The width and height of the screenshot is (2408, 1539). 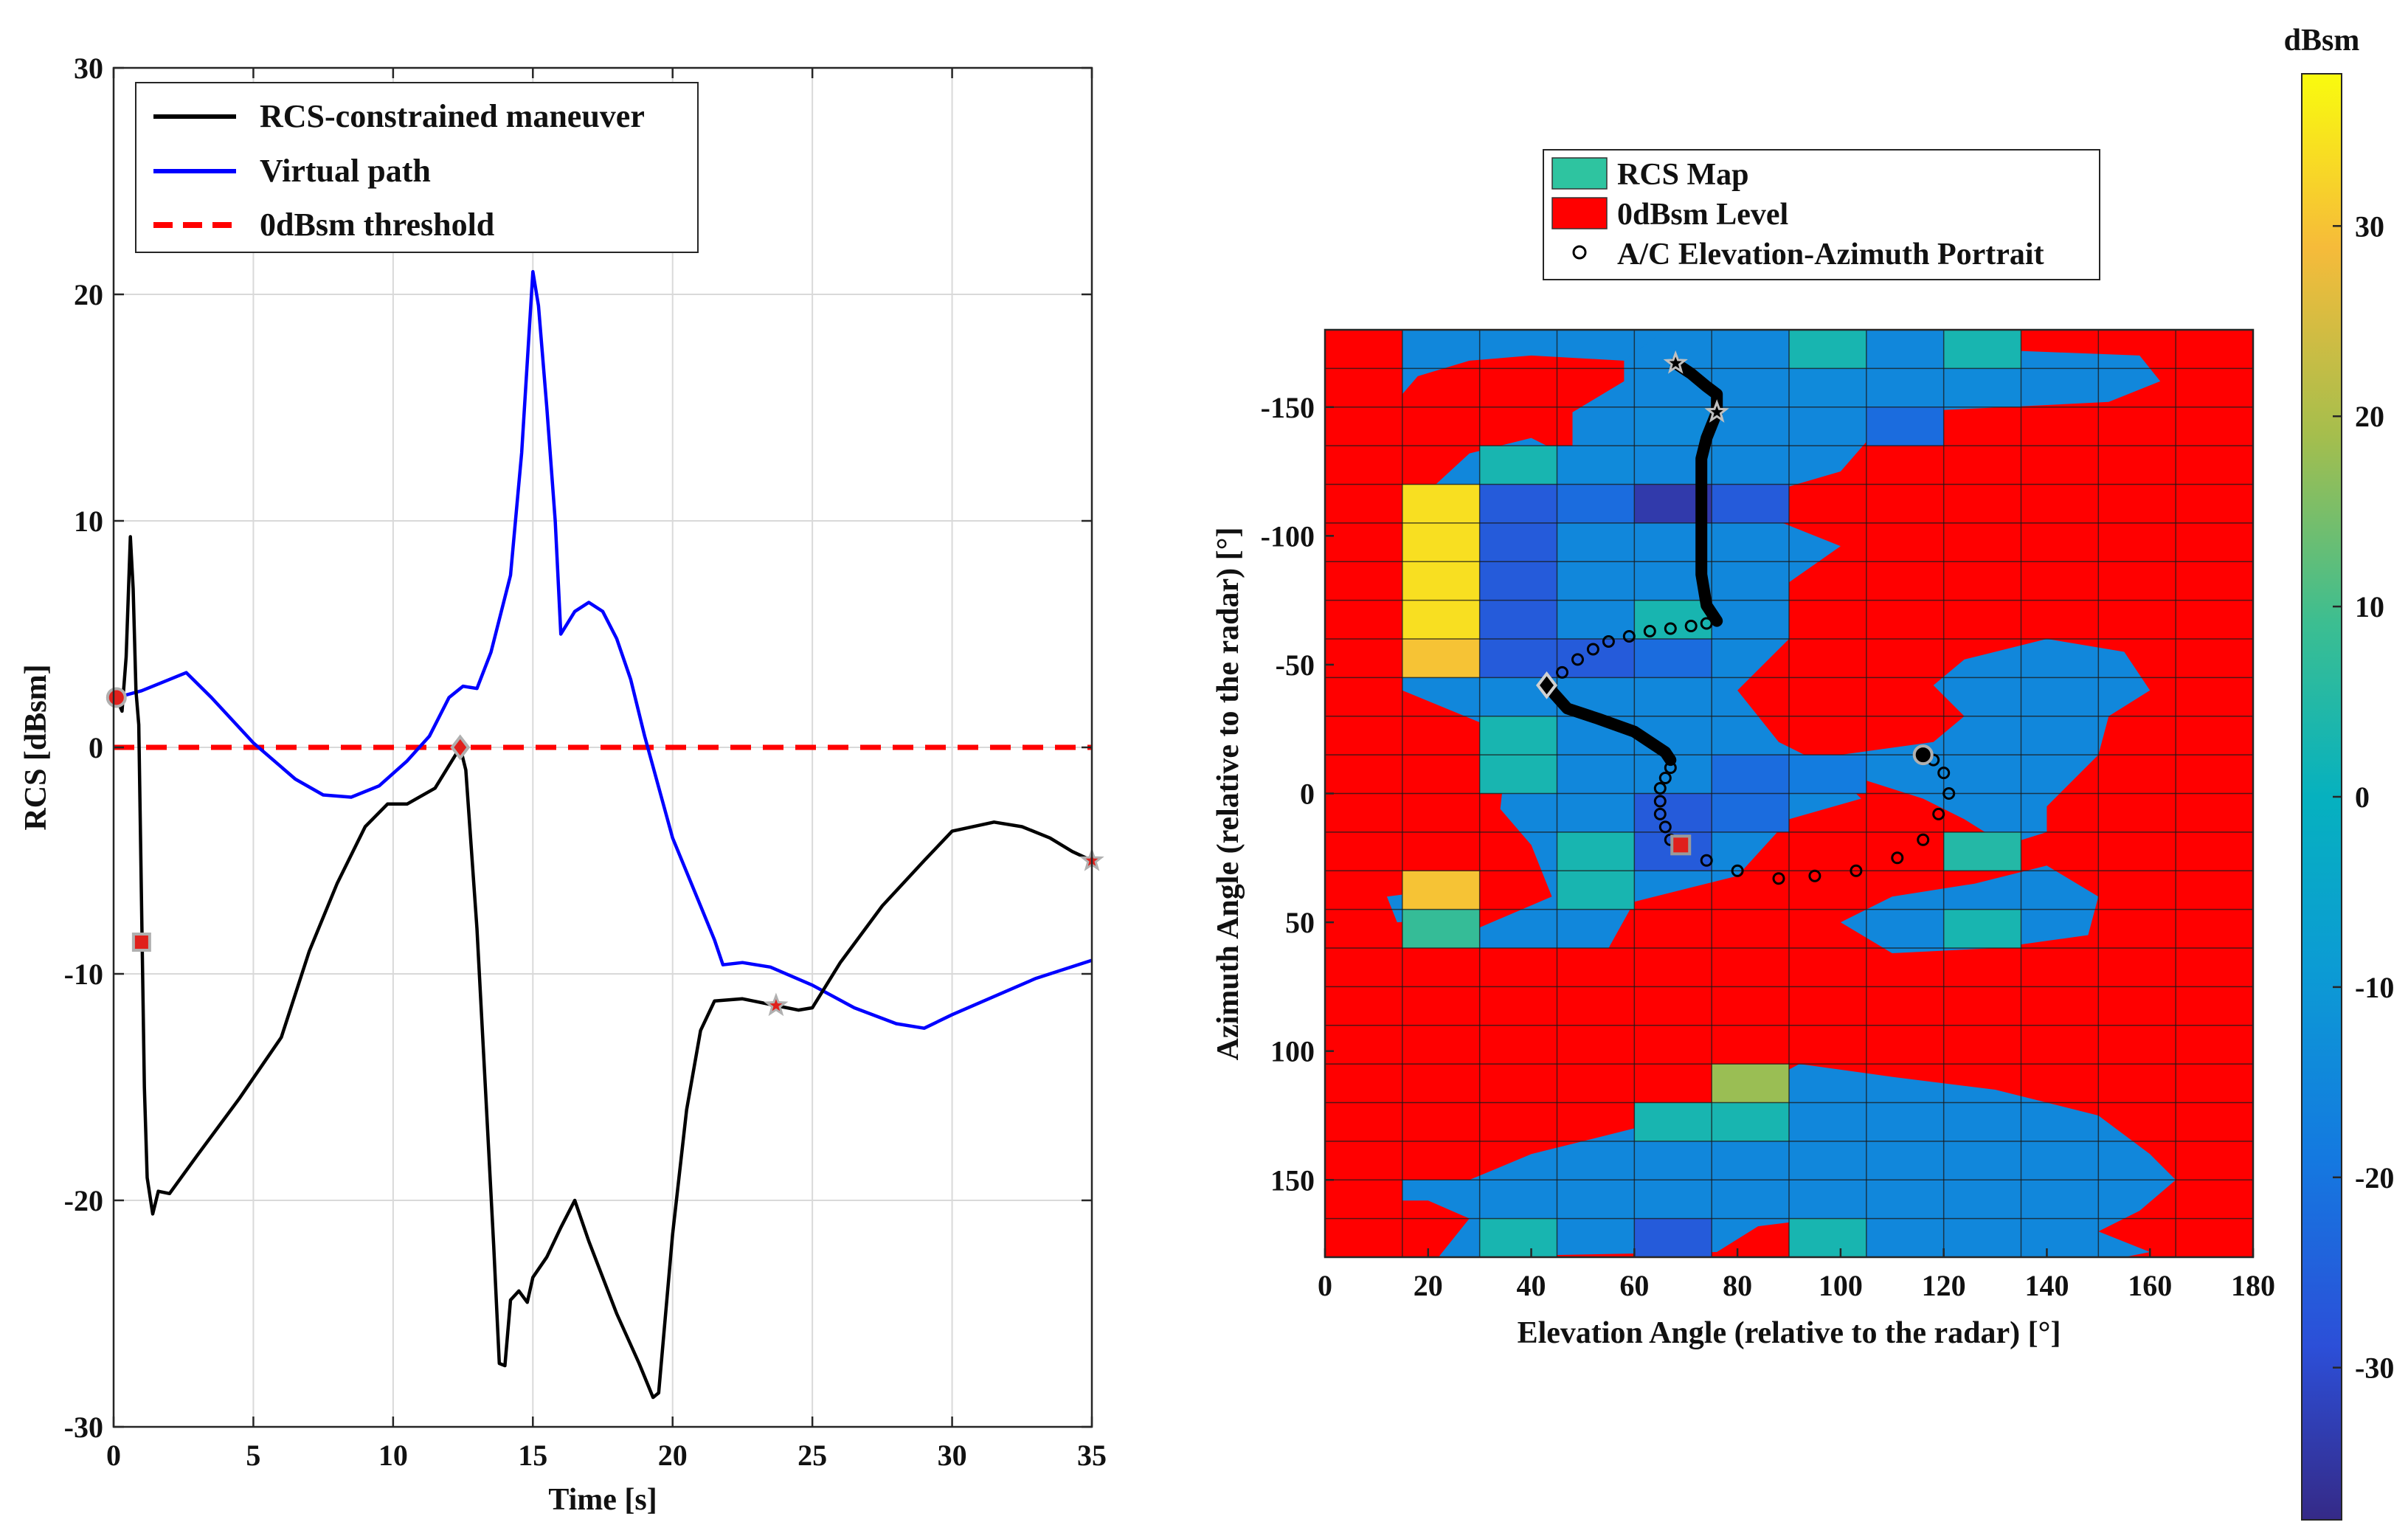 What do you see at coordinates (1534, 362) in the screenshot?
I see `rcs-region` at bounding box center [1534, 362].